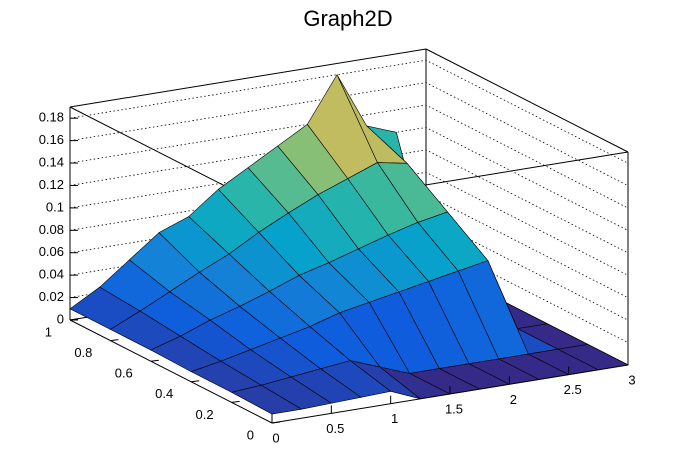 The height and width of the screenshot is (472, 696). Describe the element at coordinates (51, 251) in the screenshot. I see `z-tick-label: 0.06` at that location.